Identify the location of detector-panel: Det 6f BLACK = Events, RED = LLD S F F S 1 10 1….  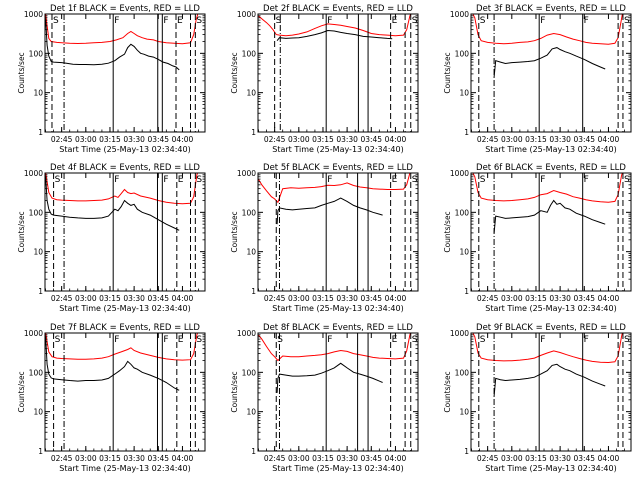
(537, 238).